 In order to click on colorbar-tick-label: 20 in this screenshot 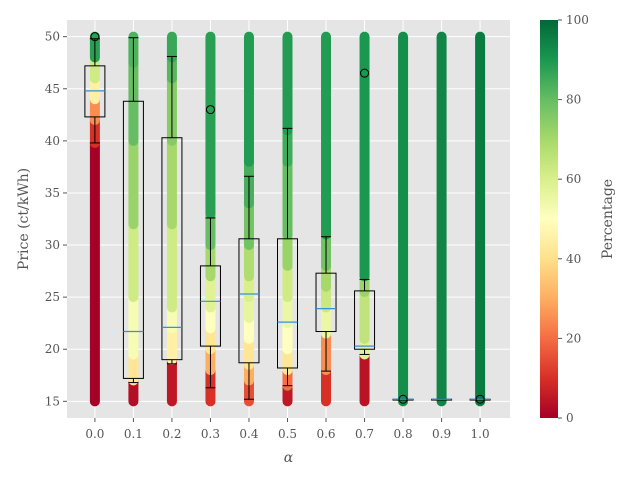, I will do `click(573, 338)`.